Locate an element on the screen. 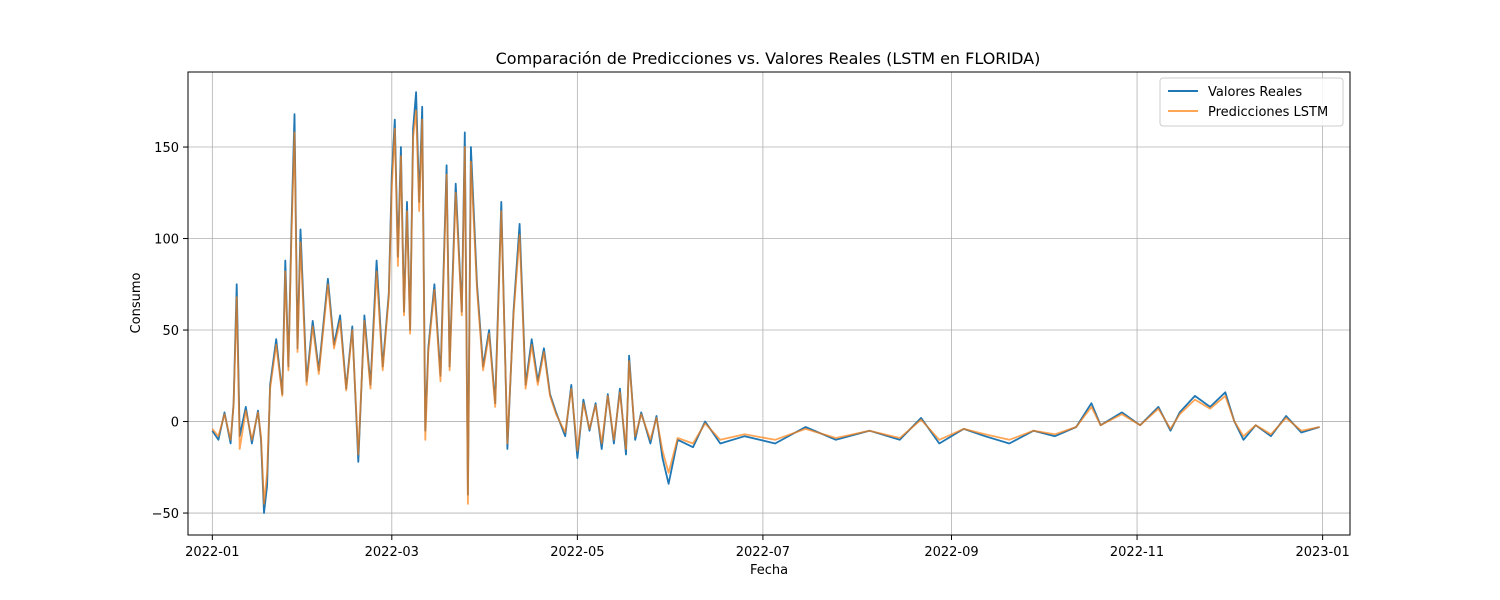 The image size is (1500, 600). x-tick-label: 2023-01 is located at coordinates (1322, 552).